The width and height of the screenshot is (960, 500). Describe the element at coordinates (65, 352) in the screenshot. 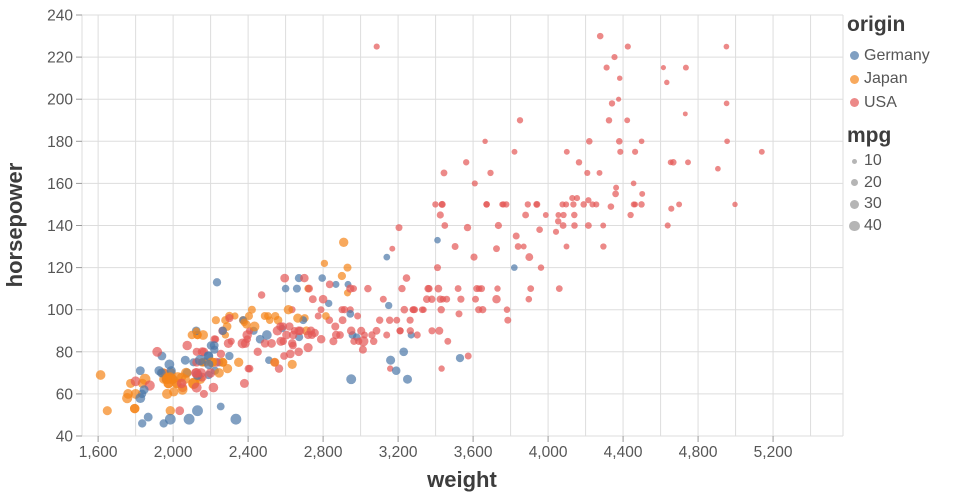

I see `y-tick-label: 80` at that location.